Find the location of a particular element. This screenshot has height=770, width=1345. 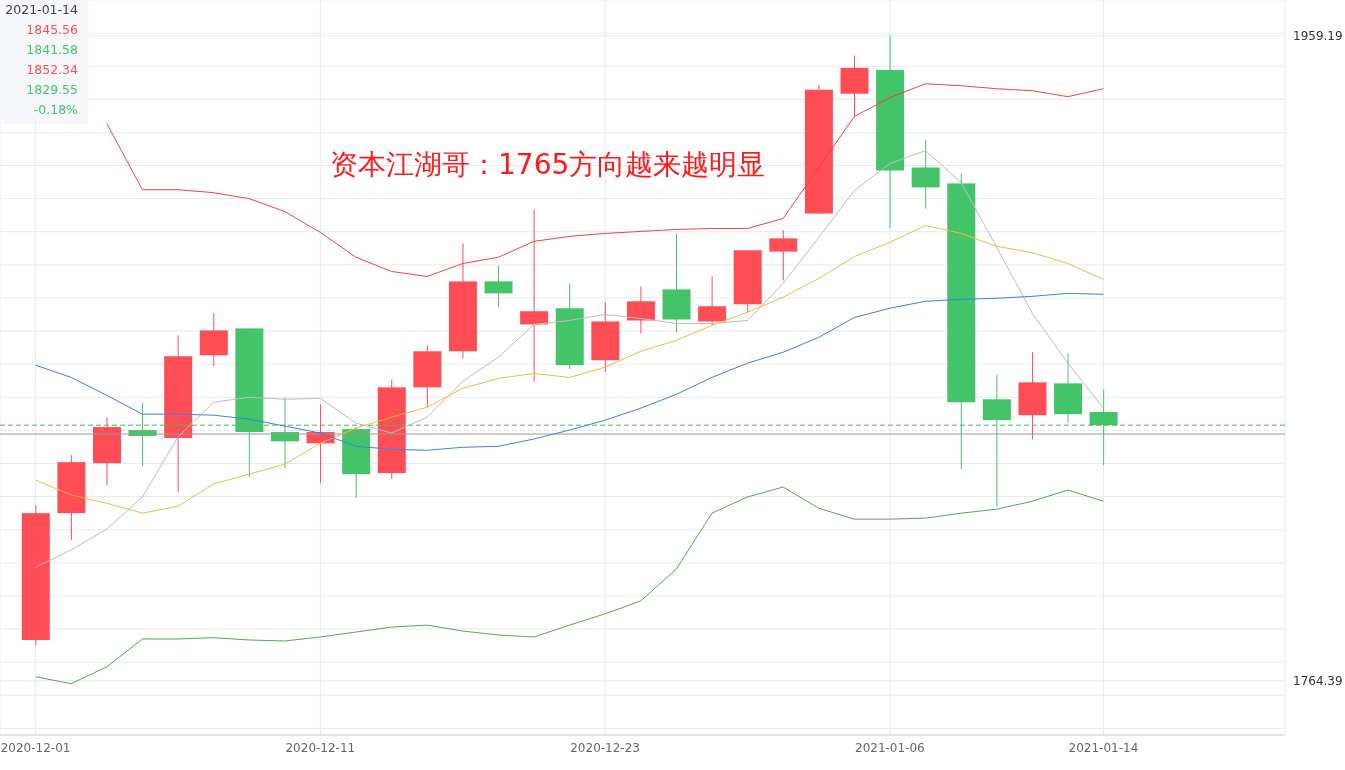

annotation: -0.18% is located at coordinates (55, 110).